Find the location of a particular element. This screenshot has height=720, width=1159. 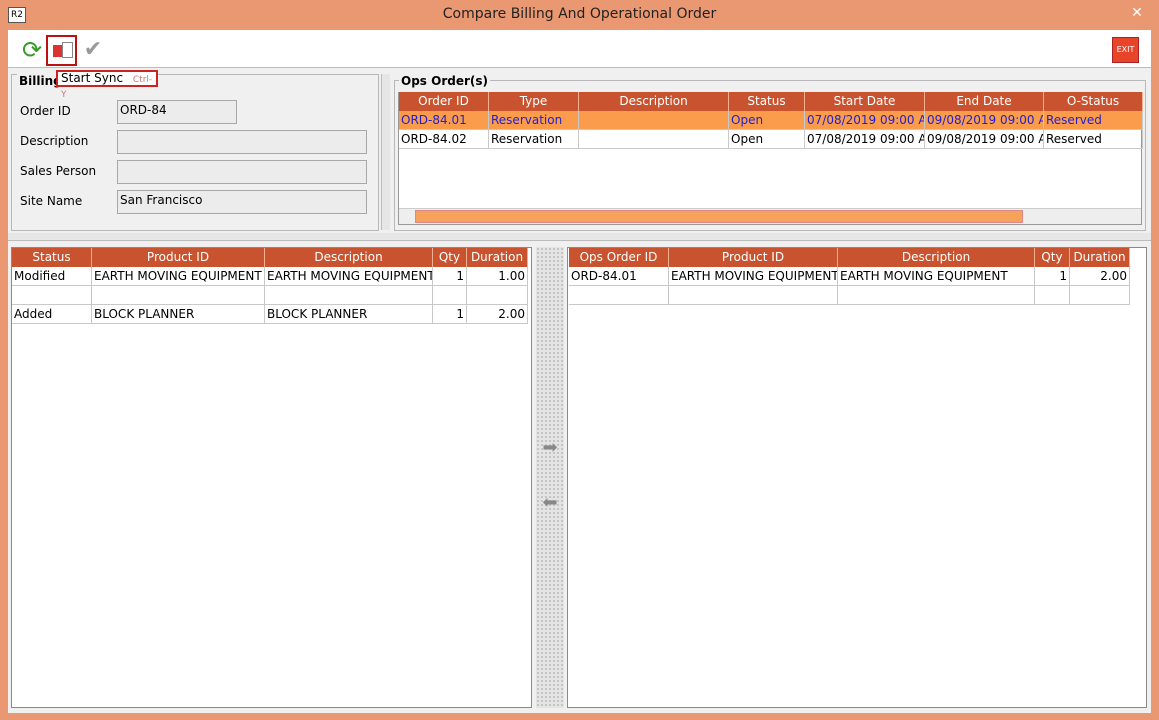

horizontal-splitter is located at coordinates (579, 237).